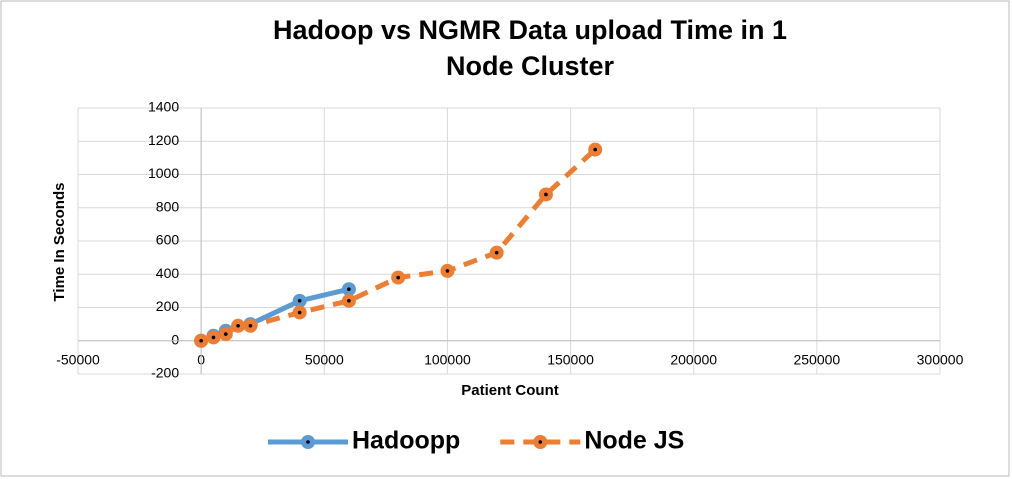 The height and width of the screenshot is (479, 1012). What do you see at coordinates (163, 140) in the screenshot?
I see `y-tick-label: 1200` at bounding box center [163, 140].